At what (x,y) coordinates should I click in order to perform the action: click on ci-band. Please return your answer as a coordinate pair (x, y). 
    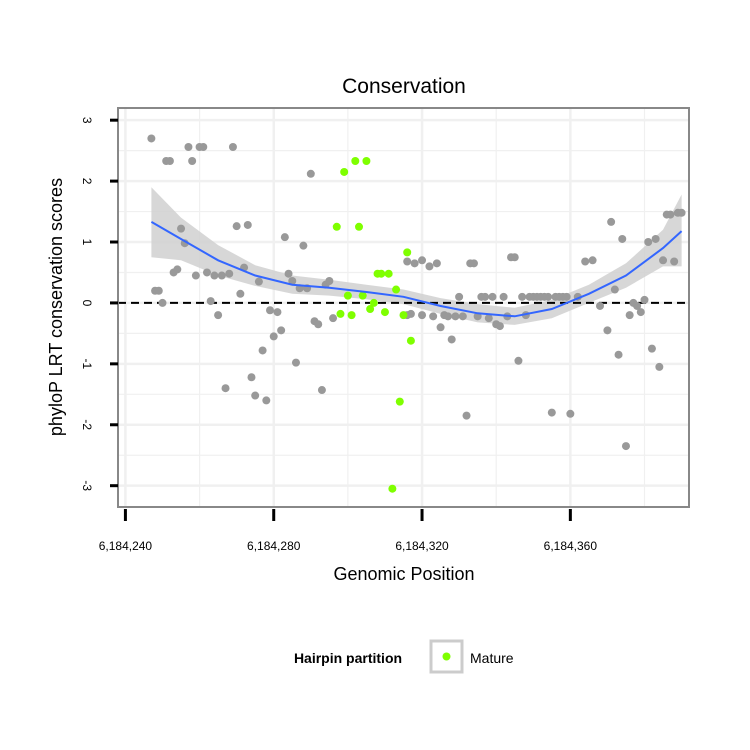
    Looking at the image, I should click on (416, 256).